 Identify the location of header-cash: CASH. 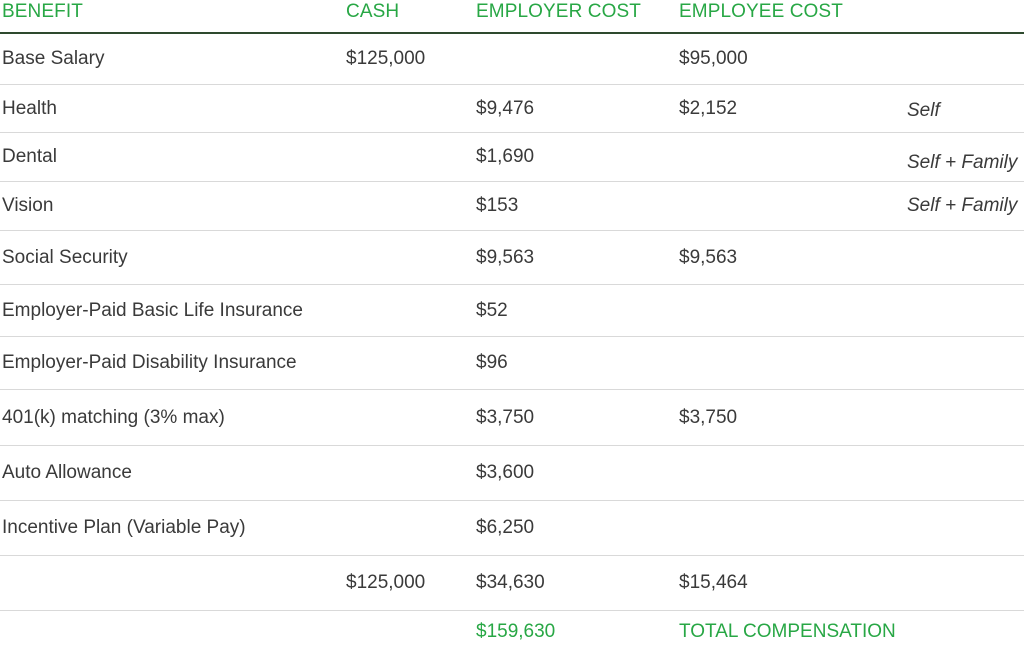
(373, 11).